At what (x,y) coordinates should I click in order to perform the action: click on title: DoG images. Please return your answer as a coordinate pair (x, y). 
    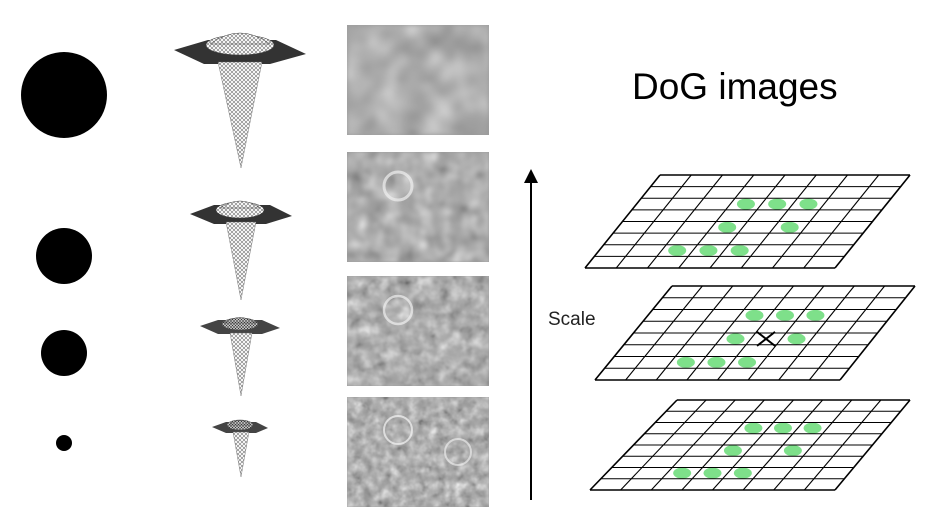
    Looking at the image, I should click on (735, 86).